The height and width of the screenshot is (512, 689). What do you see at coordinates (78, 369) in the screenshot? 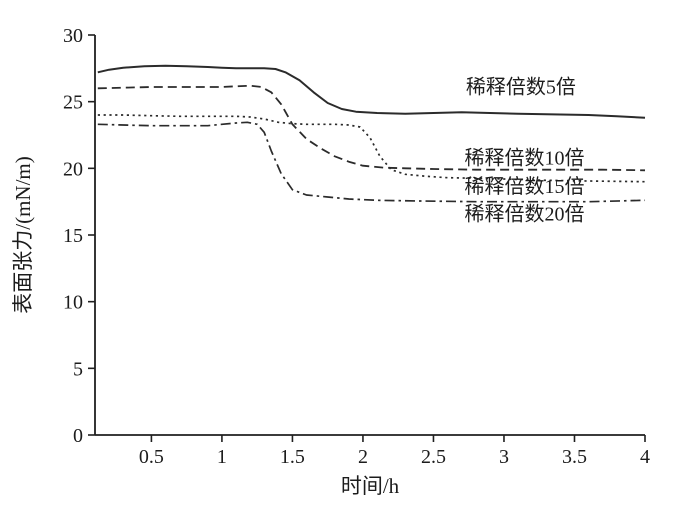
I see `y-tick-label: 5` at bounding box center [78, 369].